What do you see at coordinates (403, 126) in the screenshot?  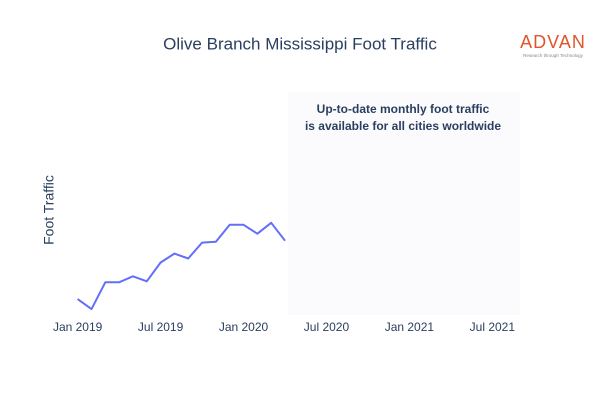 I see `annotation: is available for all cities worldwide` at bounding box center [403, 126].